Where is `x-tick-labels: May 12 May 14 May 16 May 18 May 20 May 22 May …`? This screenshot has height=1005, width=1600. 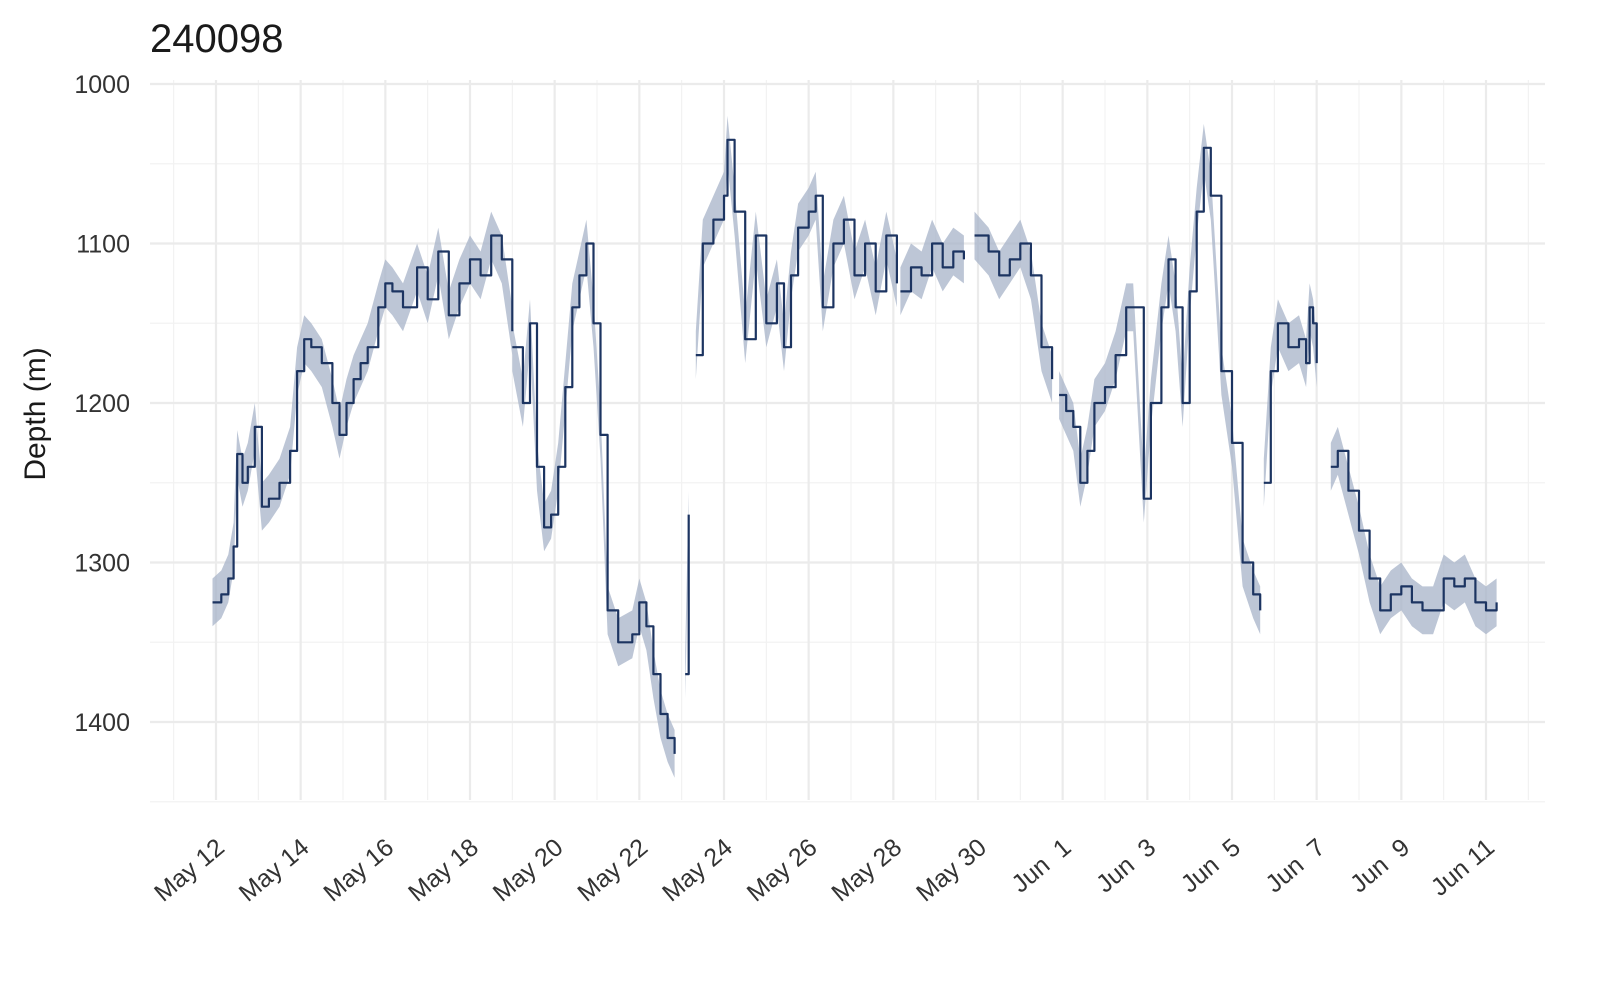 x-tick-labels: May 12 May 14 May 16 May 18 May 20 May 22 May … is located at coordinates (824, 870).